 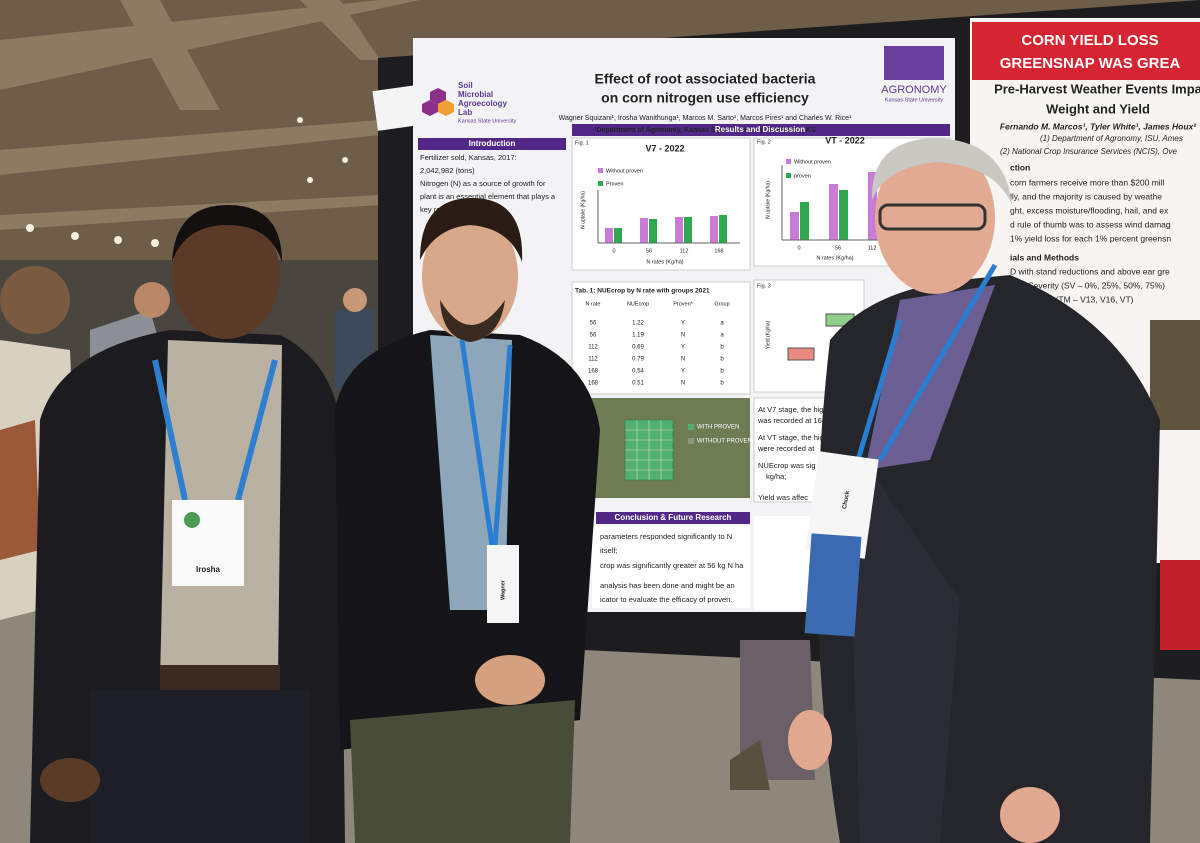 What do you see at coordinates (487, 121) in the screenshot?
I see `lab-logo: Kansas State University` at bounding box center [487, 121].